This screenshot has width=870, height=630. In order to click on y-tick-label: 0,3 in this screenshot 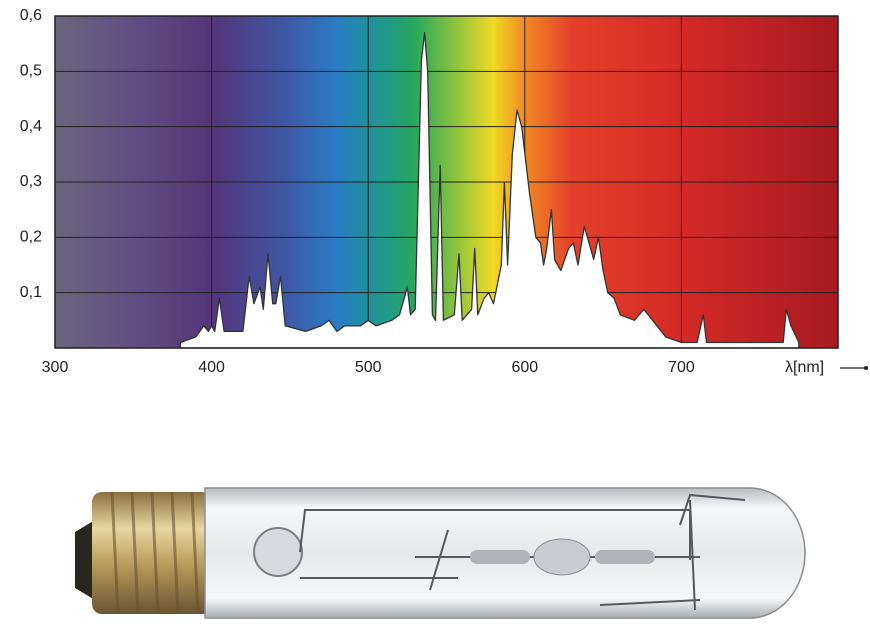, I will do `click(31, 181)`.